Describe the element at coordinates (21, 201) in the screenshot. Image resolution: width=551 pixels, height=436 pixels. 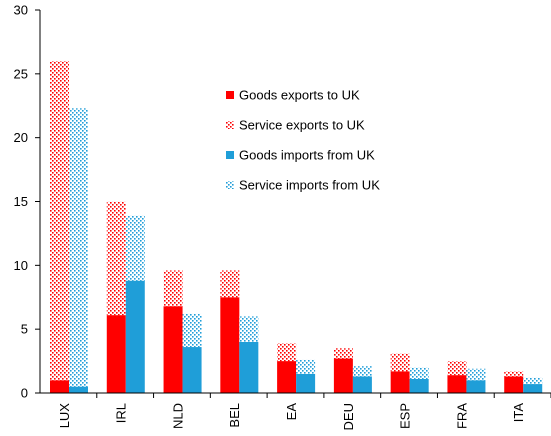
I see `y-tick-label-15: 15` at that location.